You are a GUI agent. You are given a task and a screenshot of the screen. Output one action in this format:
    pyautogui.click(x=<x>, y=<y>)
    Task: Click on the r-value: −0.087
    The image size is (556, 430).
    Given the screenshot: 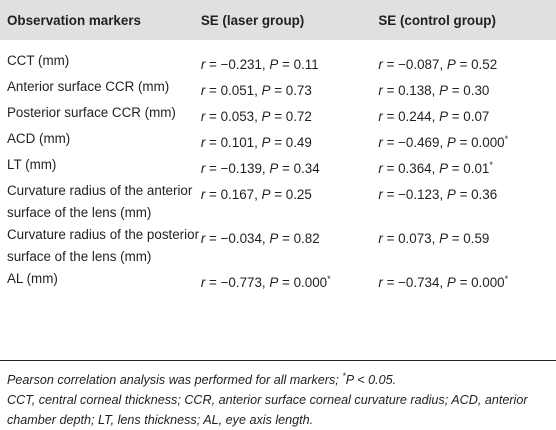 What is the action you would take?
    pyautogui.click(x=419, y=64)
    